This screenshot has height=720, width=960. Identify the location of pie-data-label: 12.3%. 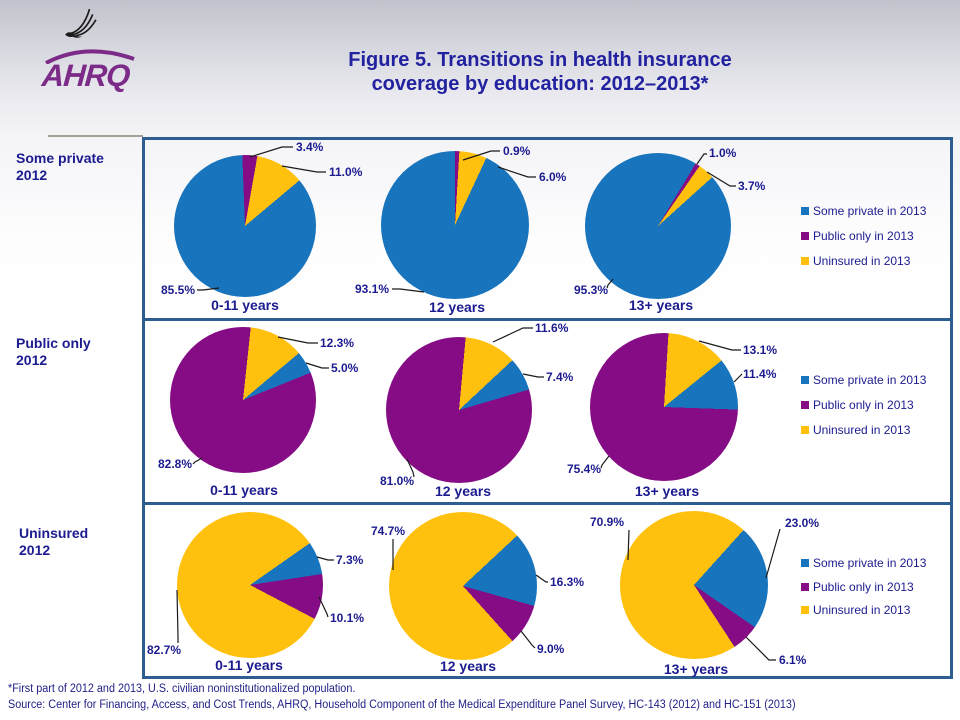
(337, 343).